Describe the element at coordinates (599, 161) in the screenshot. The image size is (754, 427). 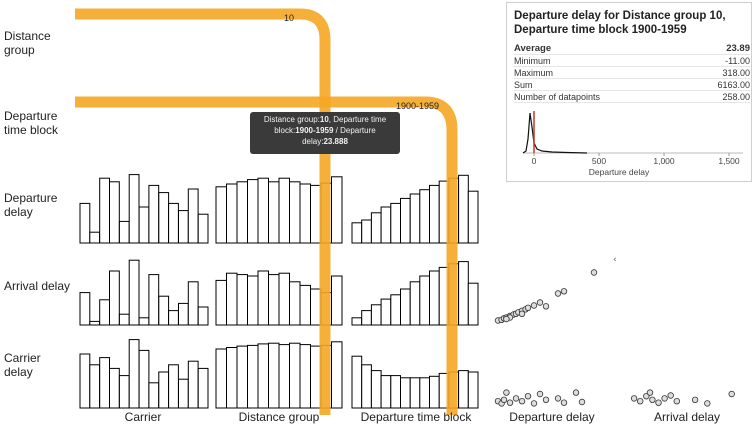
I see `density-tick-label: 500` at that location.